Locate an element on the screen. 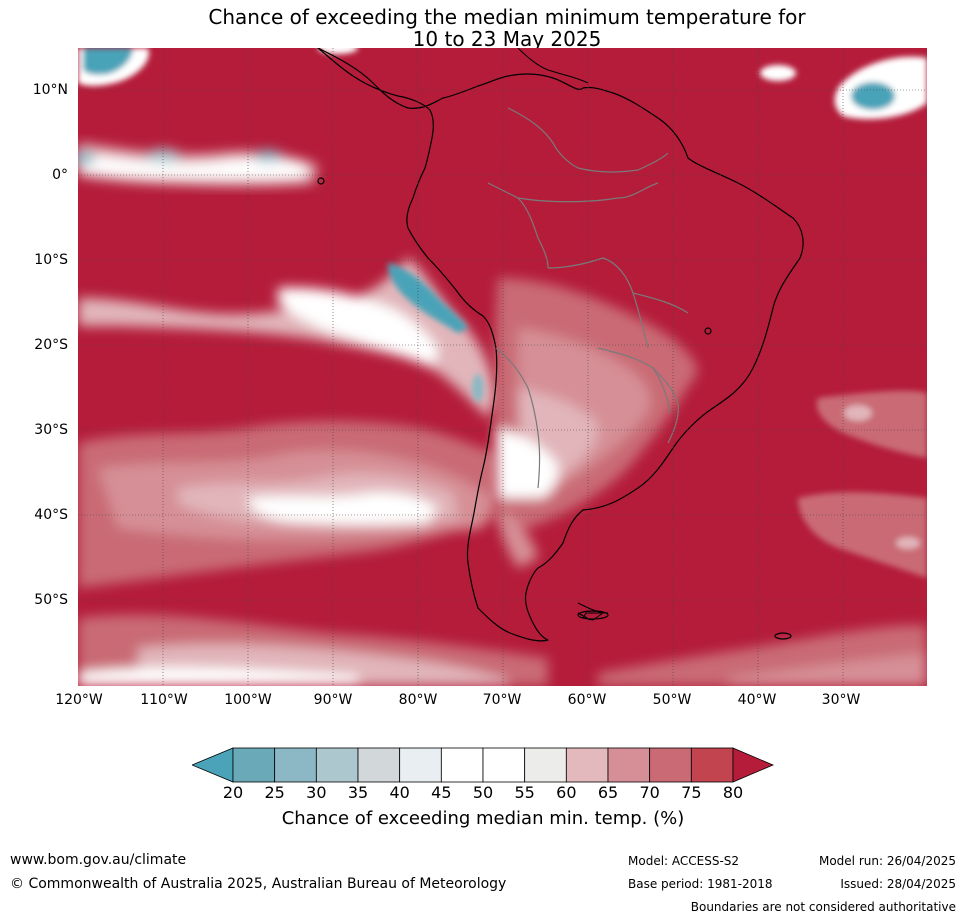  colorbar-tick-label: 40 is located at coordinates (399, 792).